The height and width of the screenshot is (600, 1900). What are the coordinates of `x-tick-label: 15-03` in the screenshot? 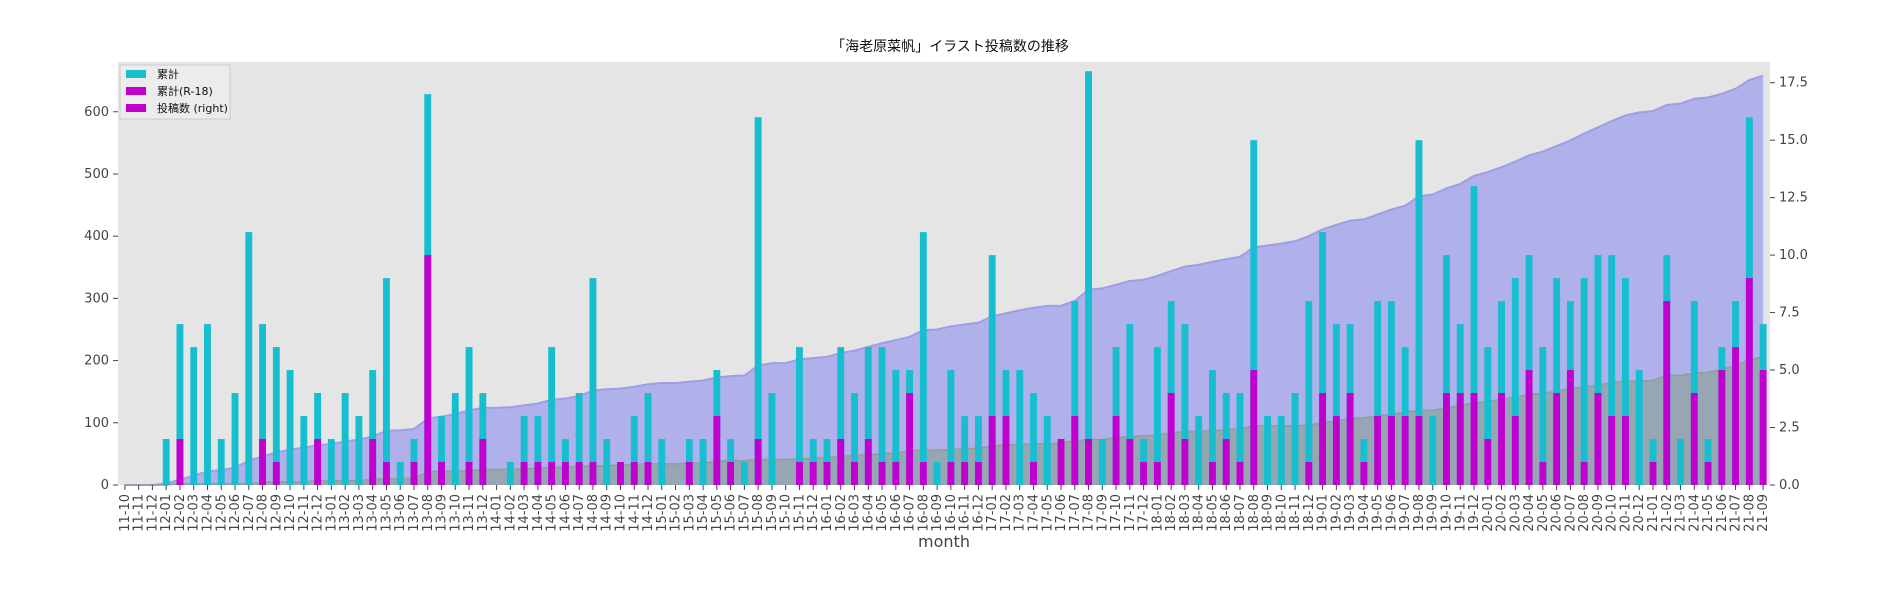 It's located at (689, 513).